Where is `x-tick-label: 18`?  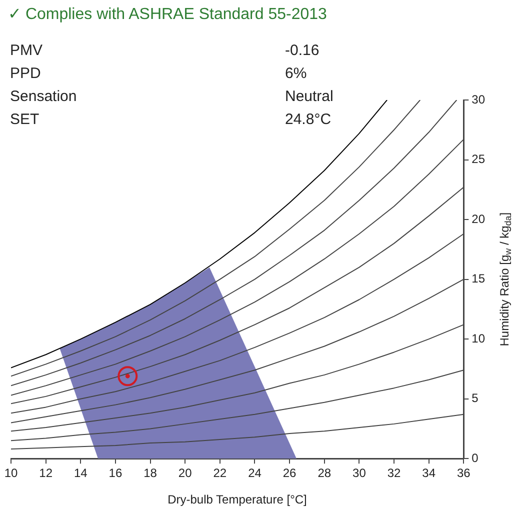 x-tick-label: 18 is located at coordinates (151, 473).